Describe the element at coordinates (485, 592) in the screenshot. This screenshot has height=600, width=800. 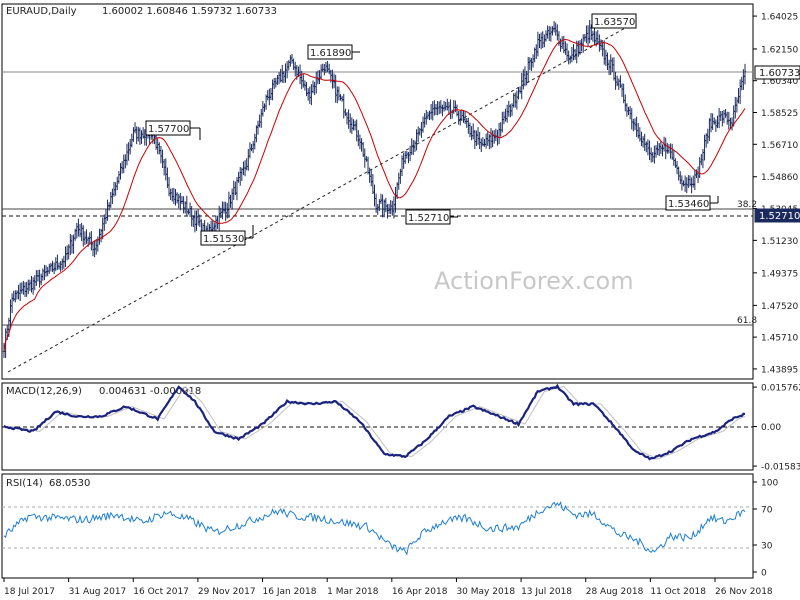
I see `x-tick-label: 30 May 2018` at that location.